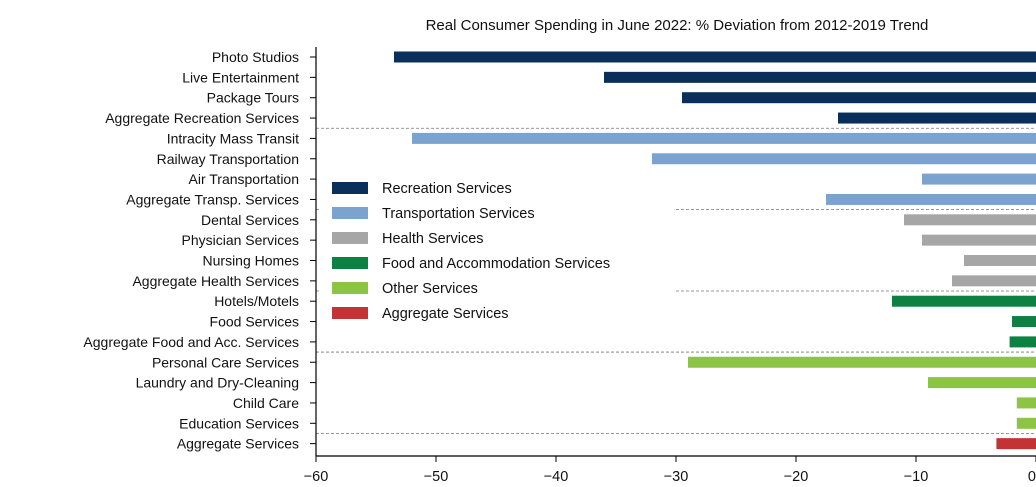  I want to click on category-label-17: Child Care, so click(266, 403).